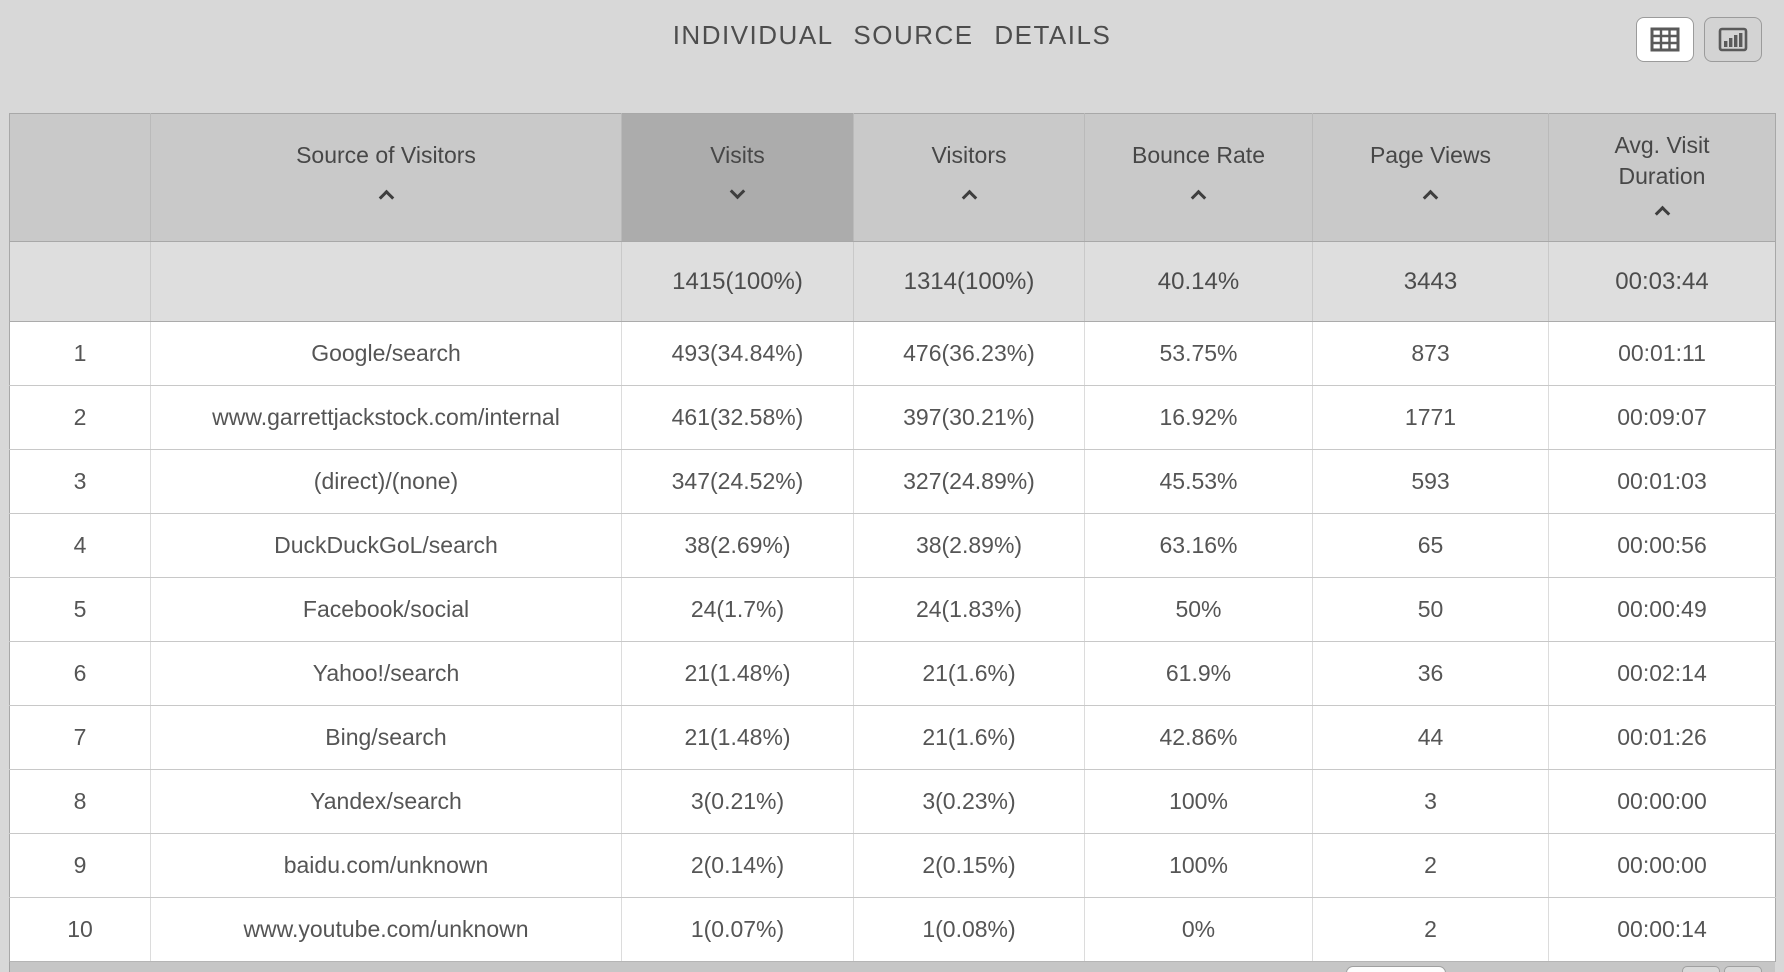 This screenshot has width=1784, height=972. Describe the element at coordinates (1396, 969) in the screenshot. I see `pagination-page-size-button` at that location.